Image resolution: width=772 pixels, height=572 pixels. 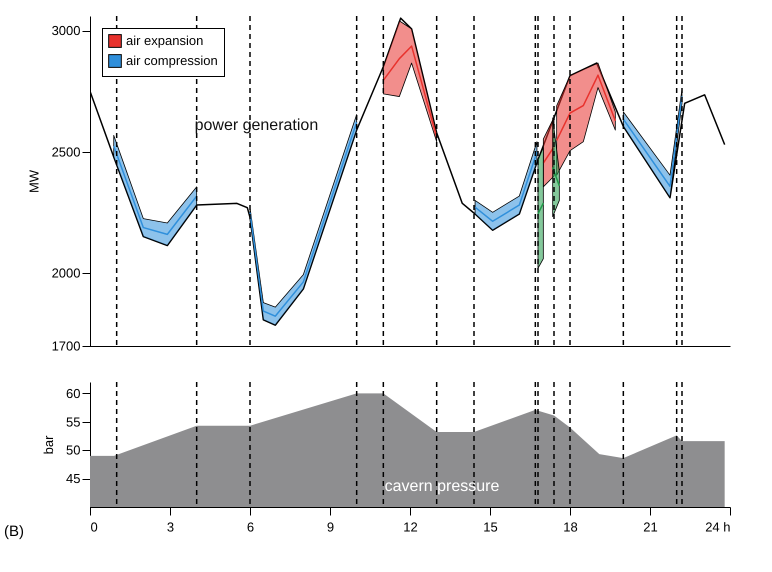 What do you see at coordinates (66, 152) in the screenshot?
I see `y-tick-label: 2500` at bounding box center [66, 152].